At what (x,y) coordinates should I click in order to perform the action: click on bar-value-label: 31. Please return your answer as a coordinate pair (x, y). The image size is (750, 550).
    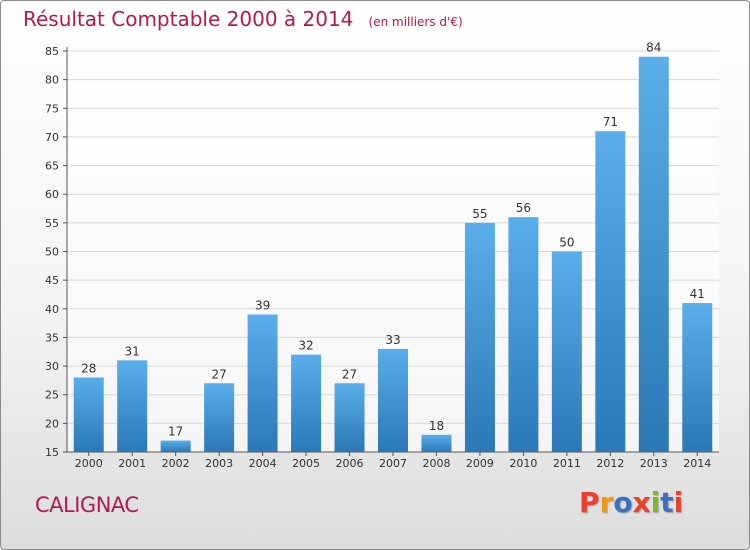
    Looking at the image, I should click on (132, 351).